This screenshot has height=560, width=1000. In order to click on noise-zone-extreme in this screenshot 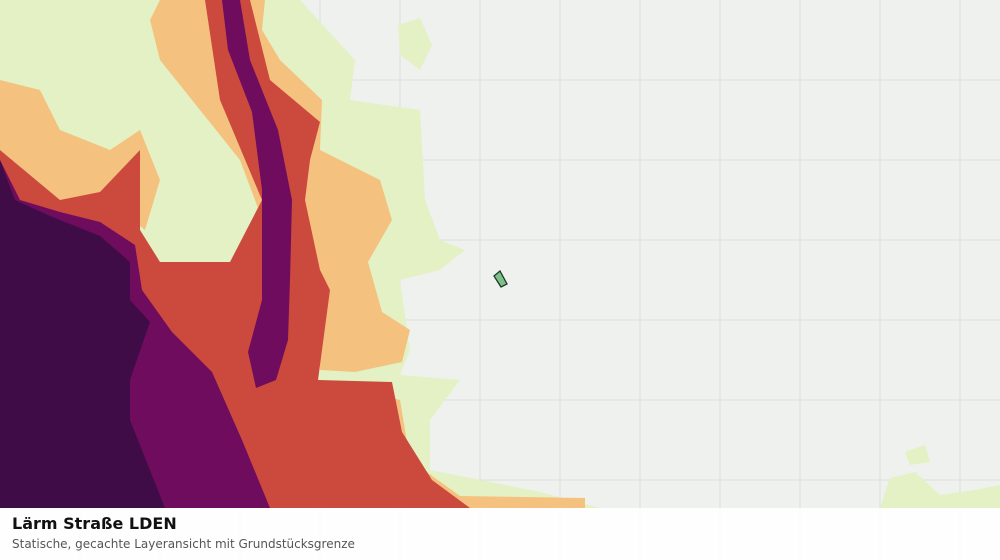, I will do `click(82, 334)`.